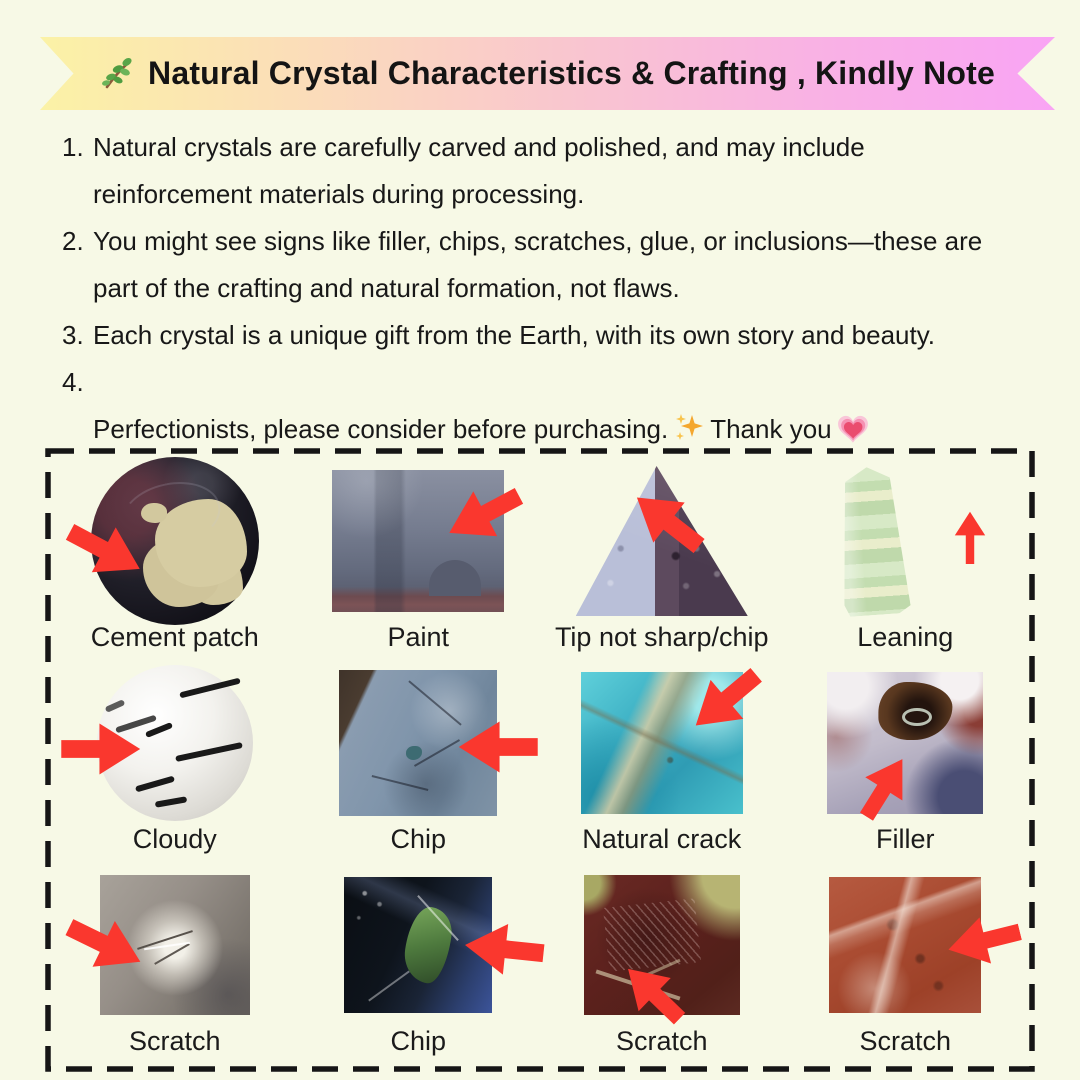 The width and height of the screenshot is (1080, 1080). Describe the element at coordinates (690, 427) in the screenshot. I see `sparkles-icon` at that location.